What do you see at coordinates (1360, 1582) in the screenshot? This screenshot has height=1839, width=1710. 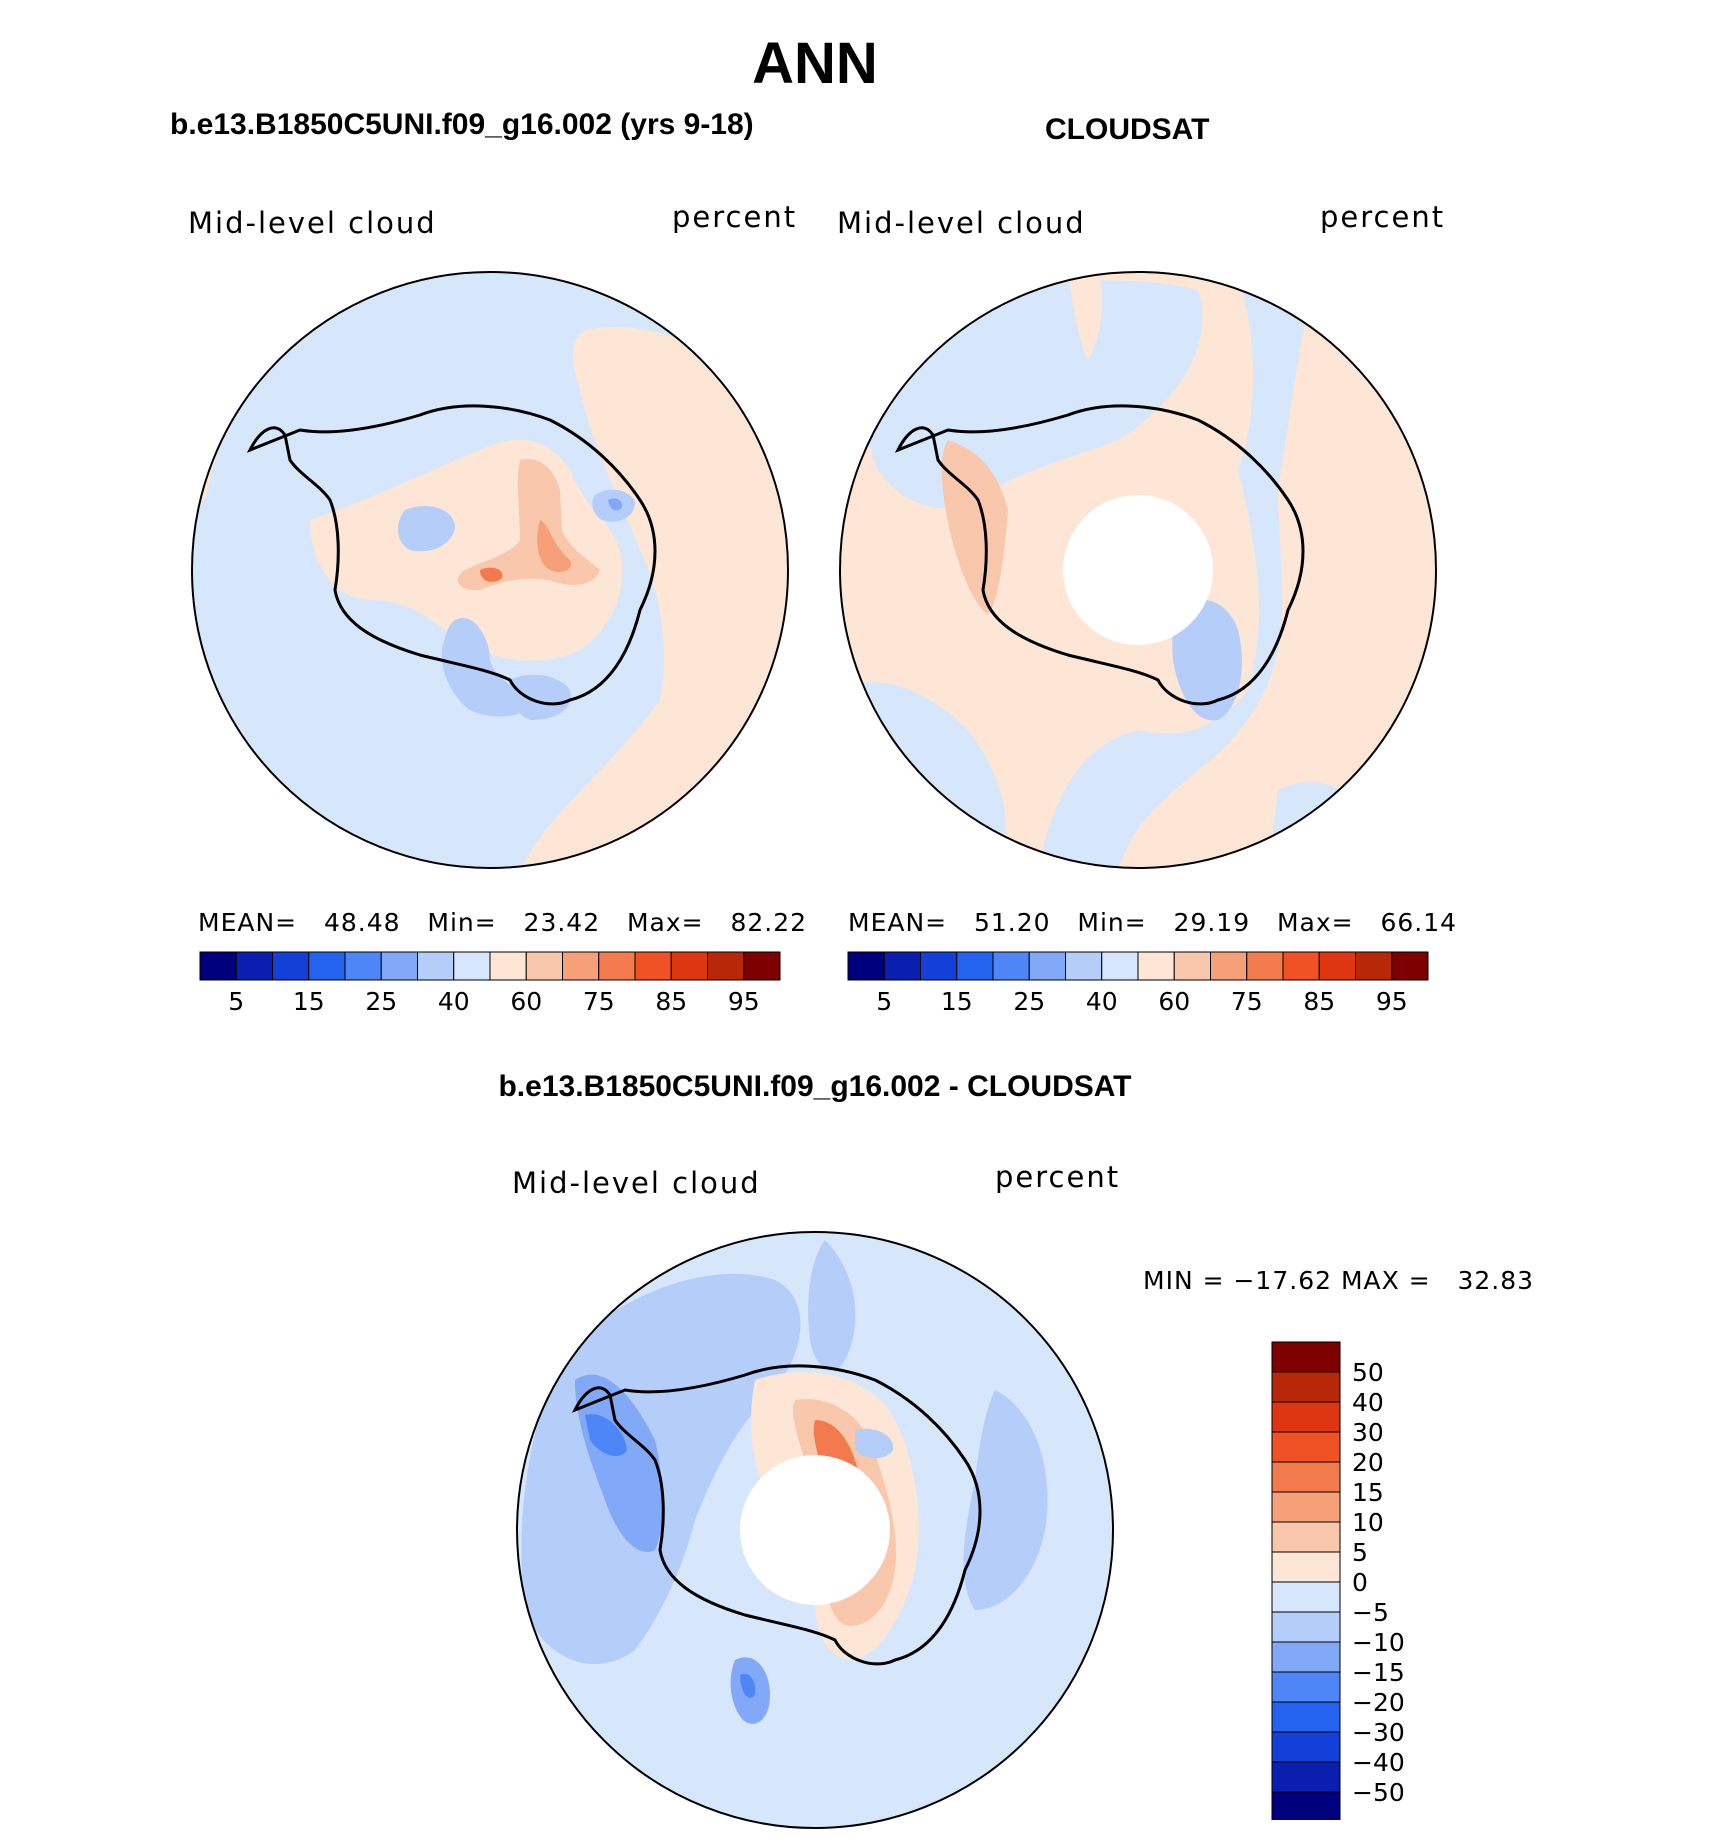 I see `colorbar-difference-tick-label: 0` at bounding box center [1360, 1582].